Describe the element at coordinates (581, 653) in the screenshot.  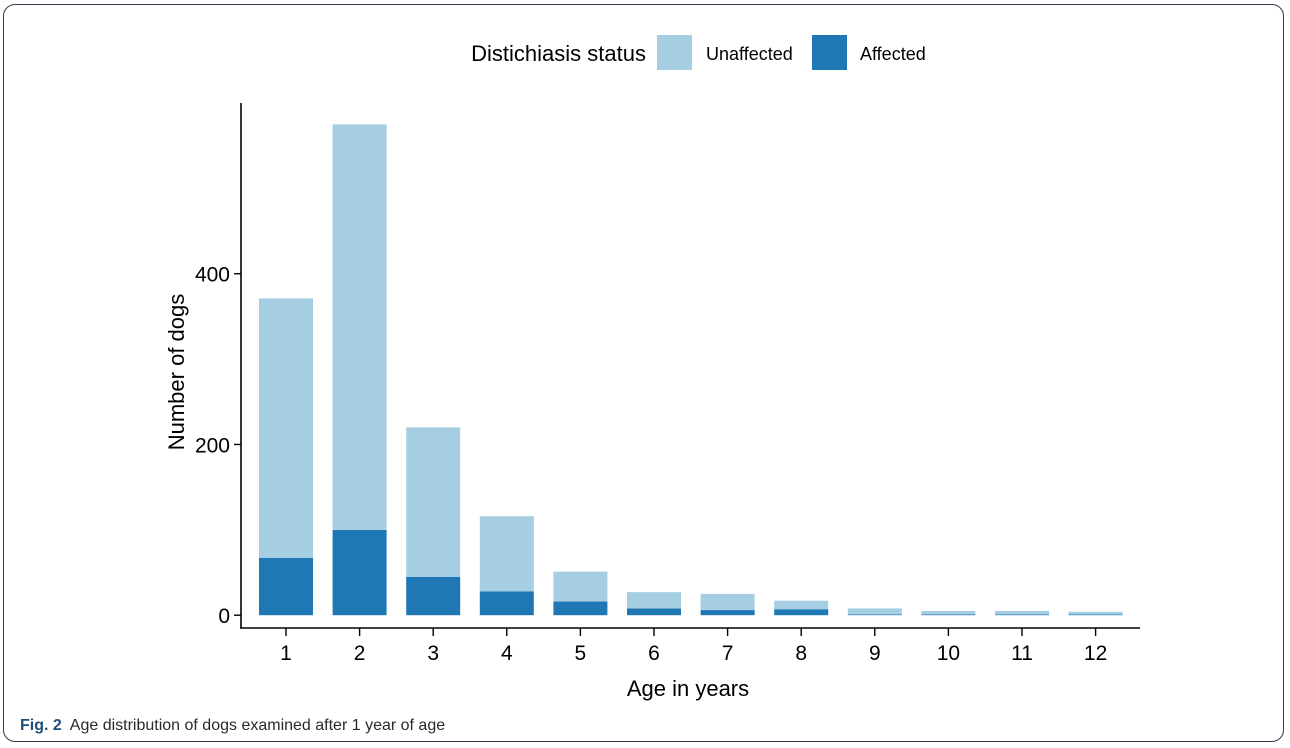
I see `x-tick-label-5: 5` at that location.